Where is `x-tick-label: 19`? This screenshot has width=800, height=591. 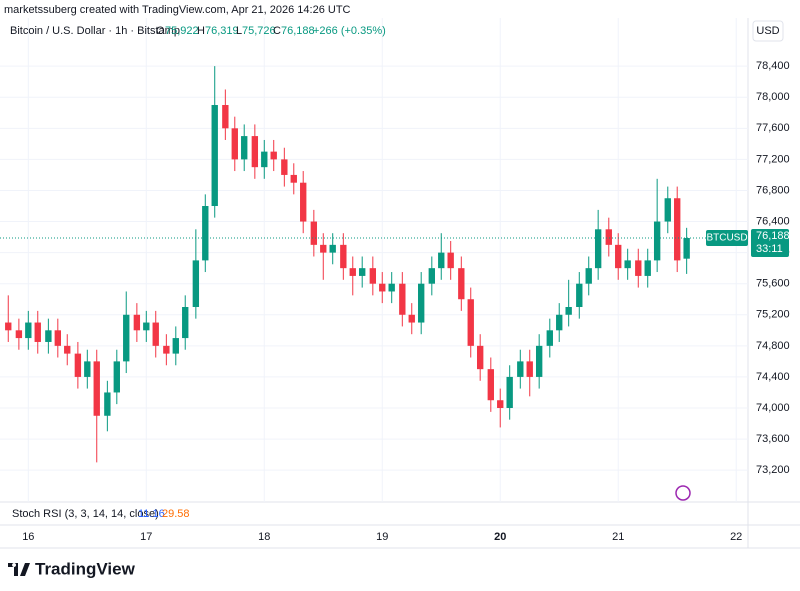
x-tick-label: 19 is located at coordinates (382, 537).